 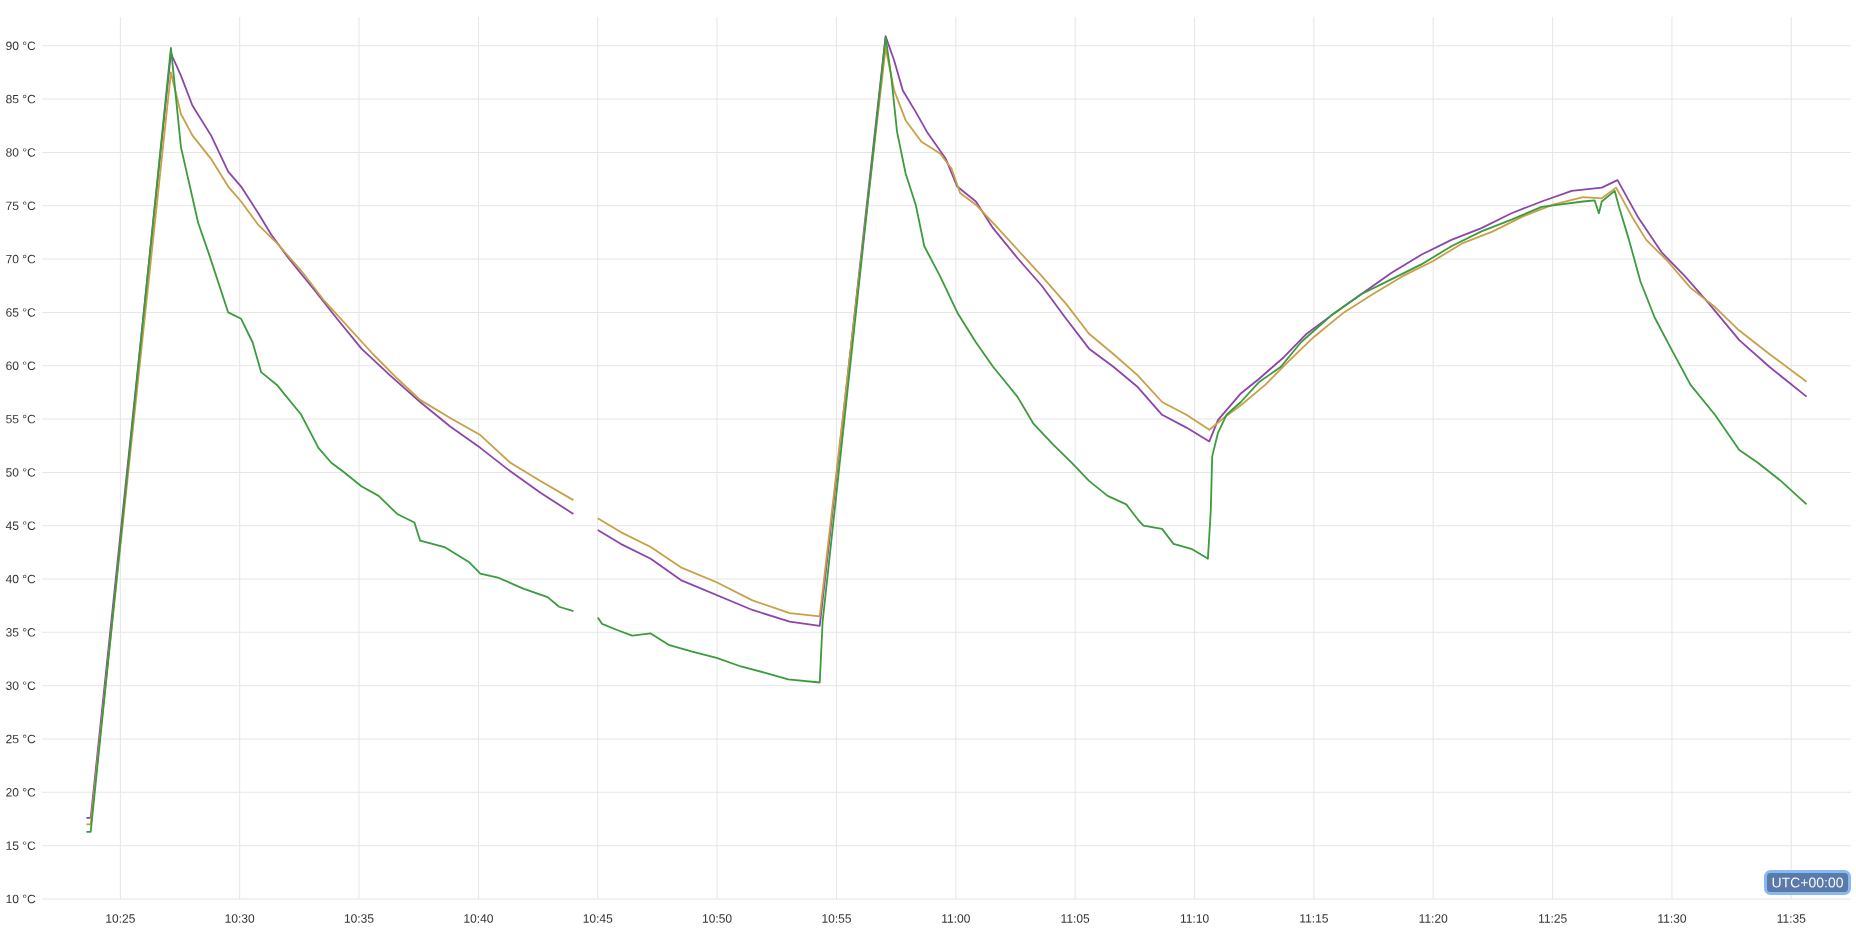 I want to click on y-tick-label: 15 °C, so click(x=21, y=845).